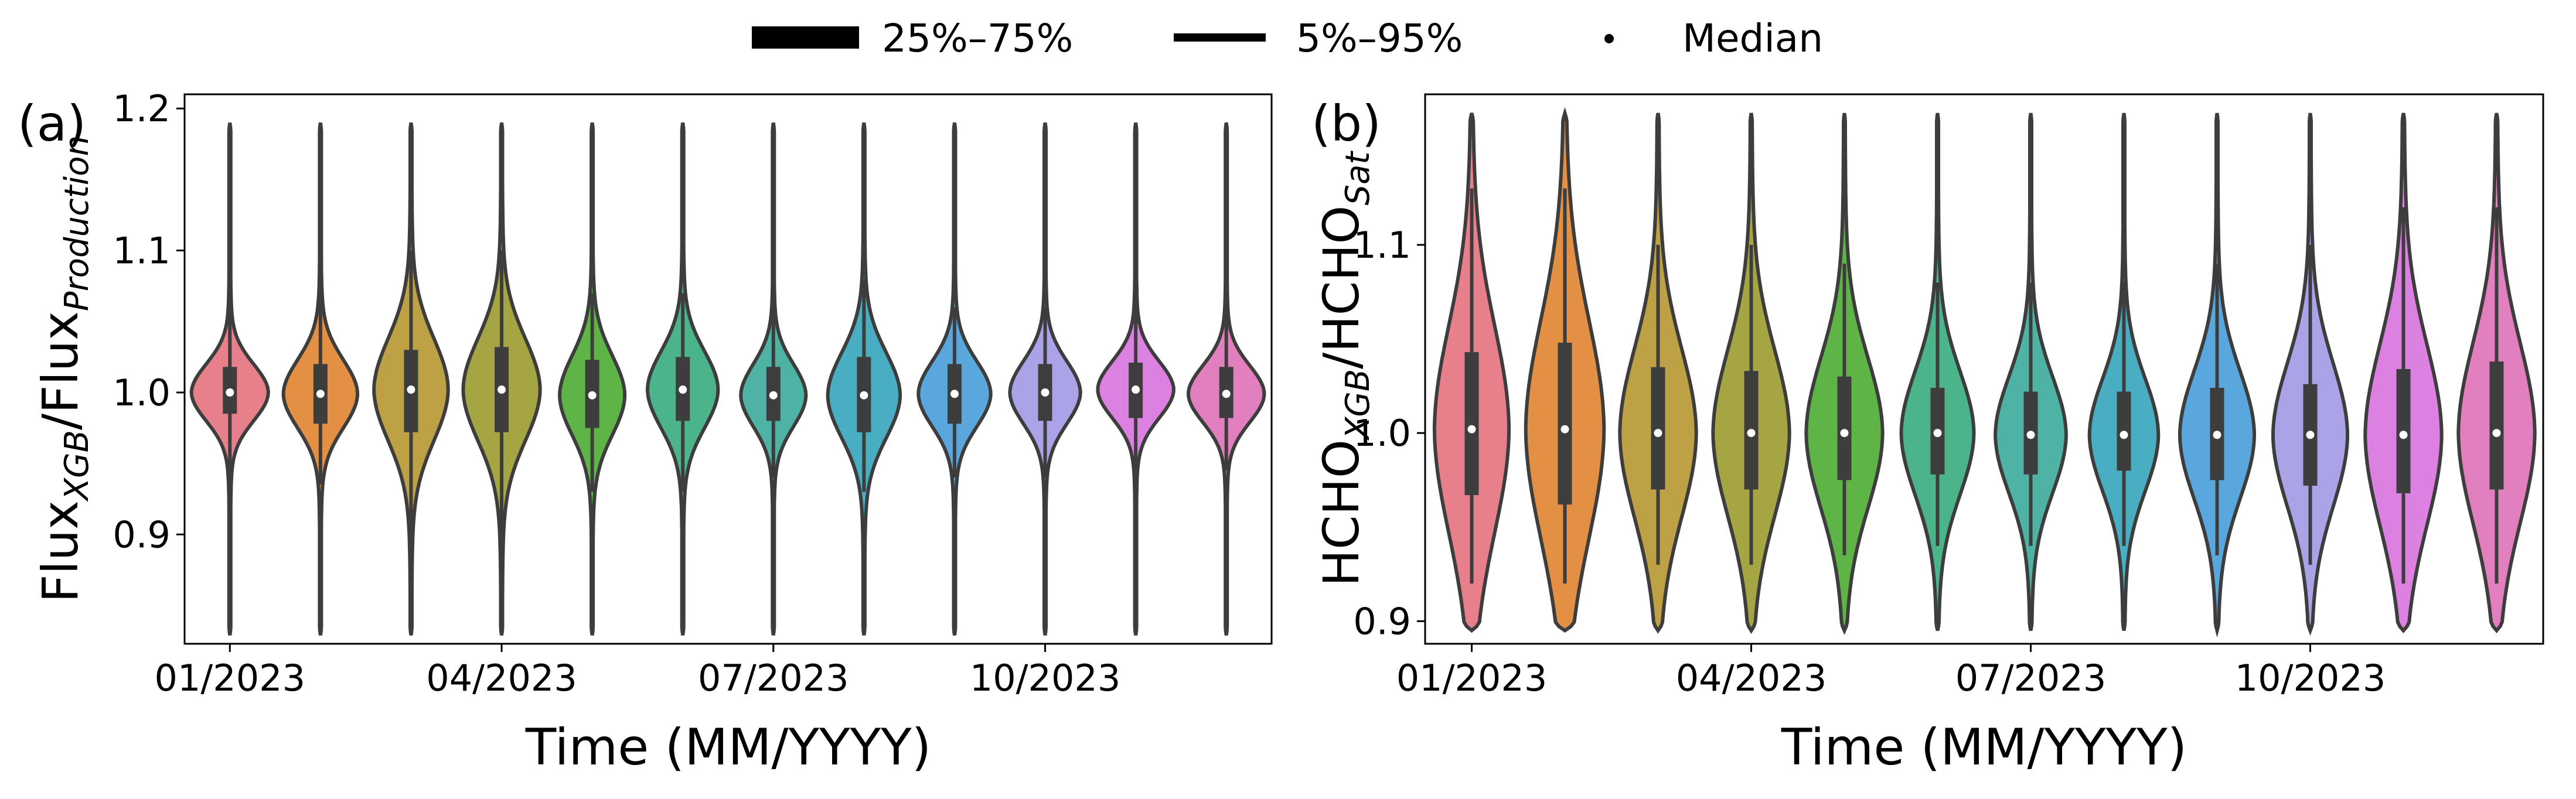  I want to click on y-axis-title-b-sub1: XGB, so click(1358, 405).